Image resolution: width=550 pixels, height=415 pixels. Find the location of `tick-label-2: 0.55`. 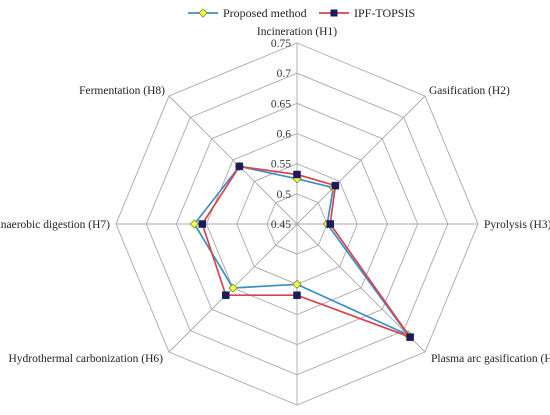

tick-label-2: 0.55 is located at coordinates (281, 165).